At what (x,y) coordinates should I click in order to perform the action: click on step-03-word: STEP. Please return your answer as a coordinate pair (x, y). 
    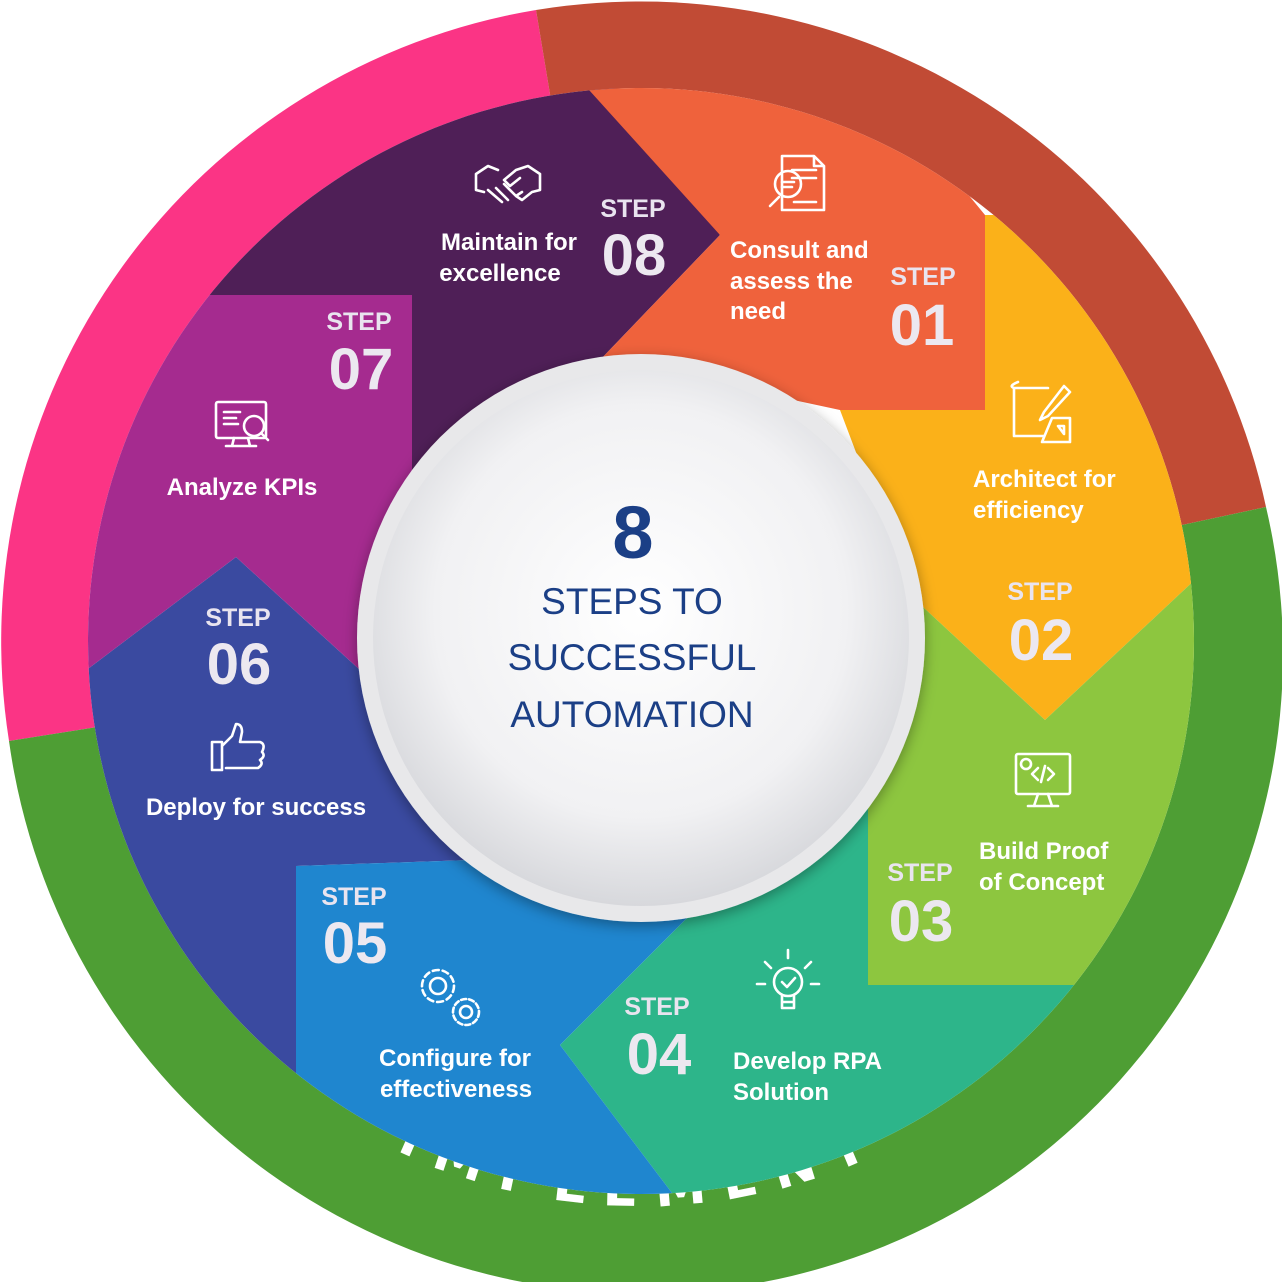
    Looking at the image, I should click on (919, 873).